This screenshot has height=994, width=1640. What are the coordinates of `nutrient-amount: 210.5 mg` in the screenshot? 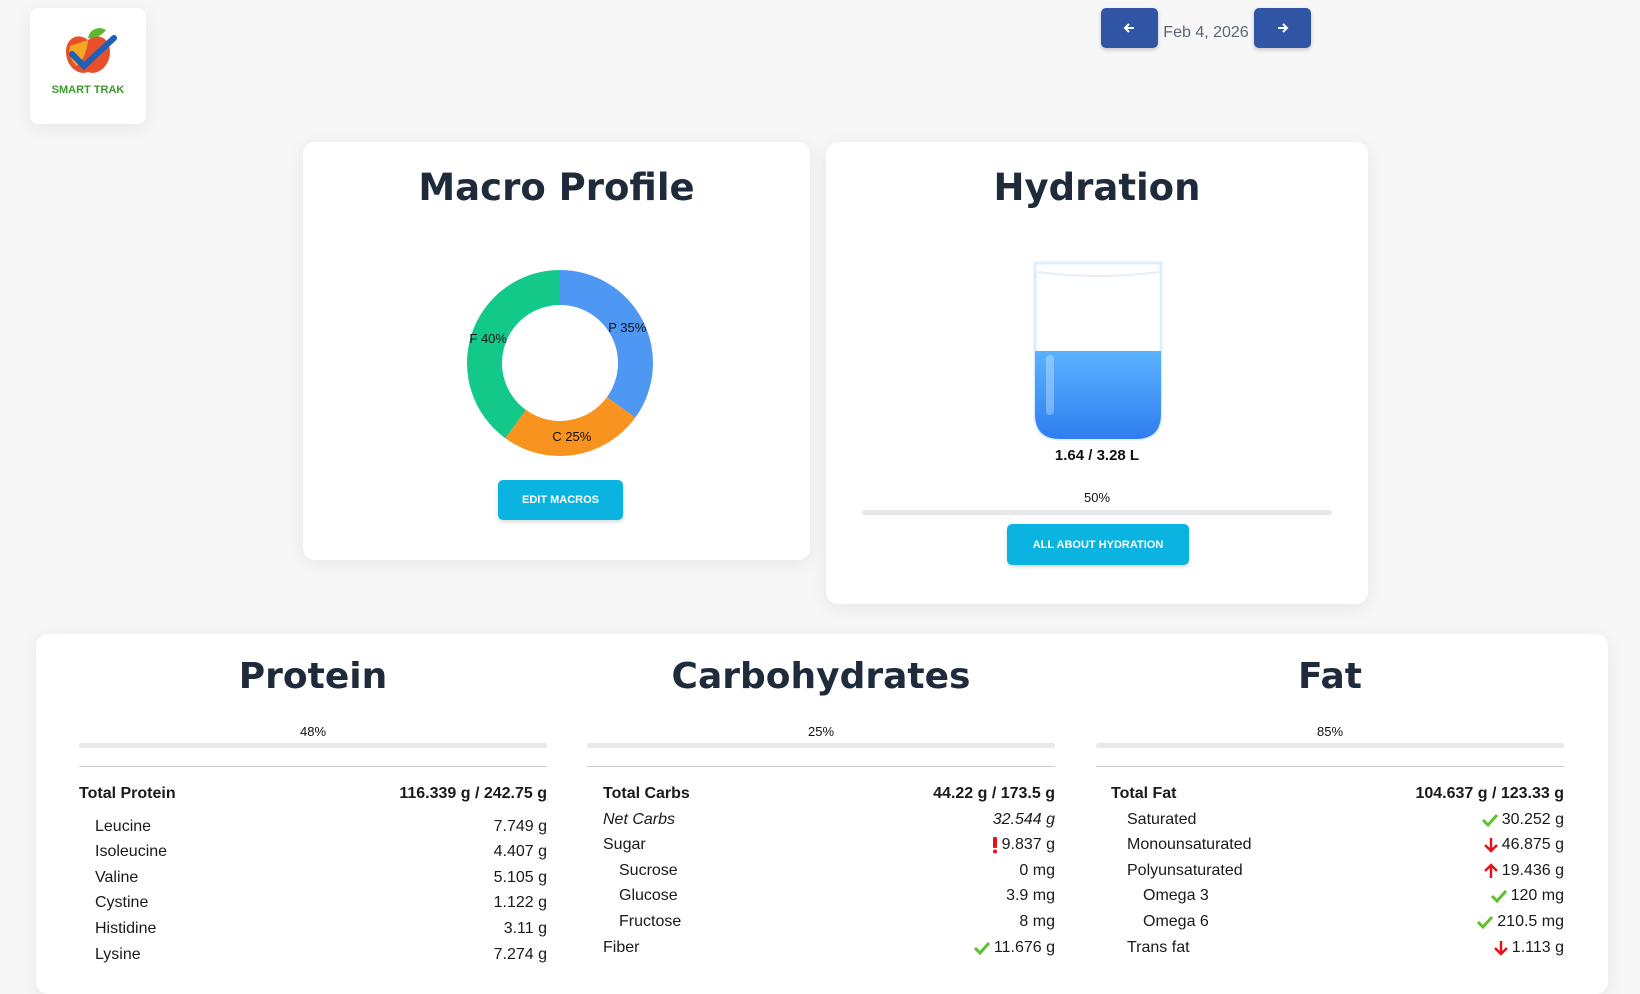 It's located at (1530, 921).